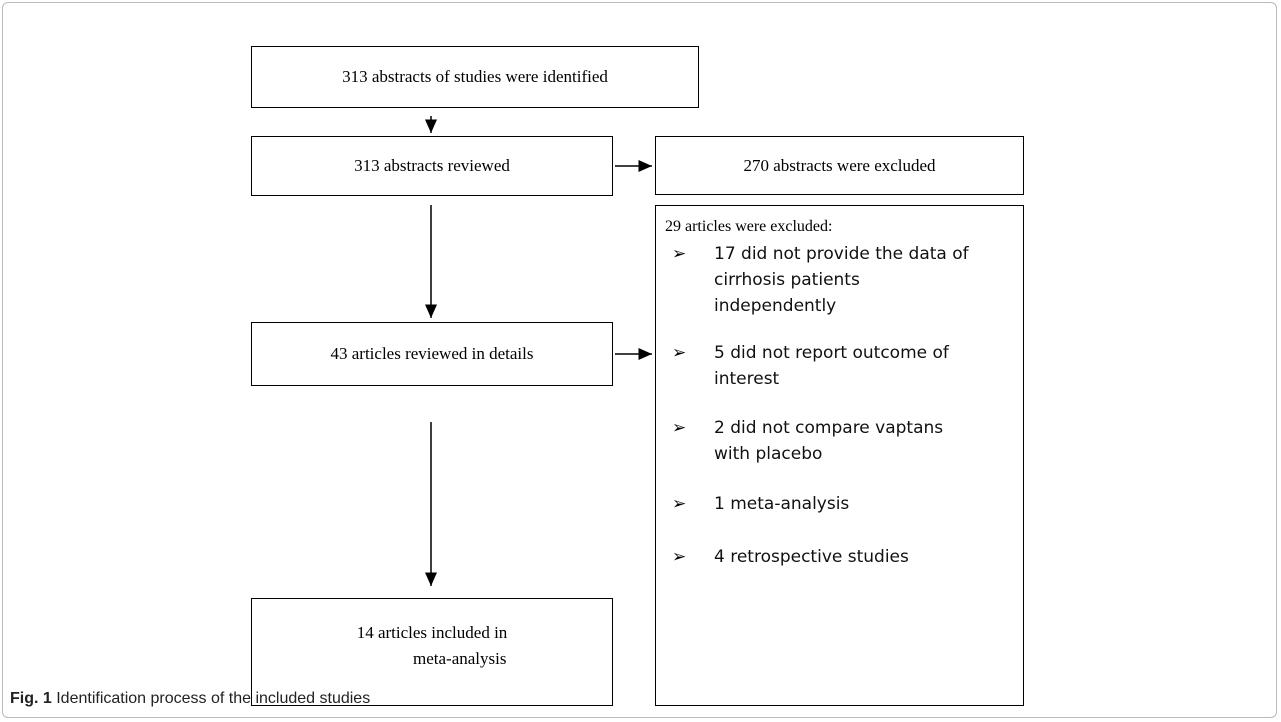 The width and height of the screenshot is (1281, 722). What do you see at coordinates (432, 632) in the screenshot?
I see `node-label: 14 articles included in` at bounding box center [432, 632].